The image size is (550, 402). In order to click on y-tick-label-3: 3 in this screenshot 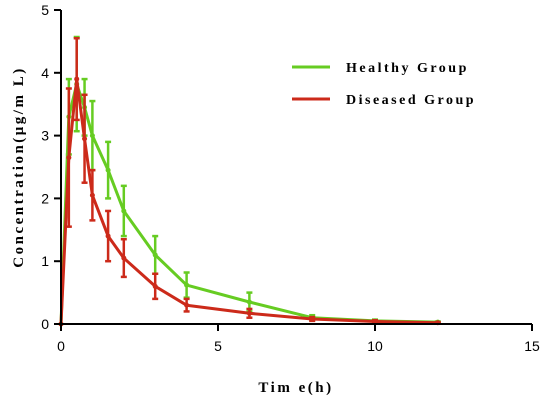, I will do `click(45, 136)`.